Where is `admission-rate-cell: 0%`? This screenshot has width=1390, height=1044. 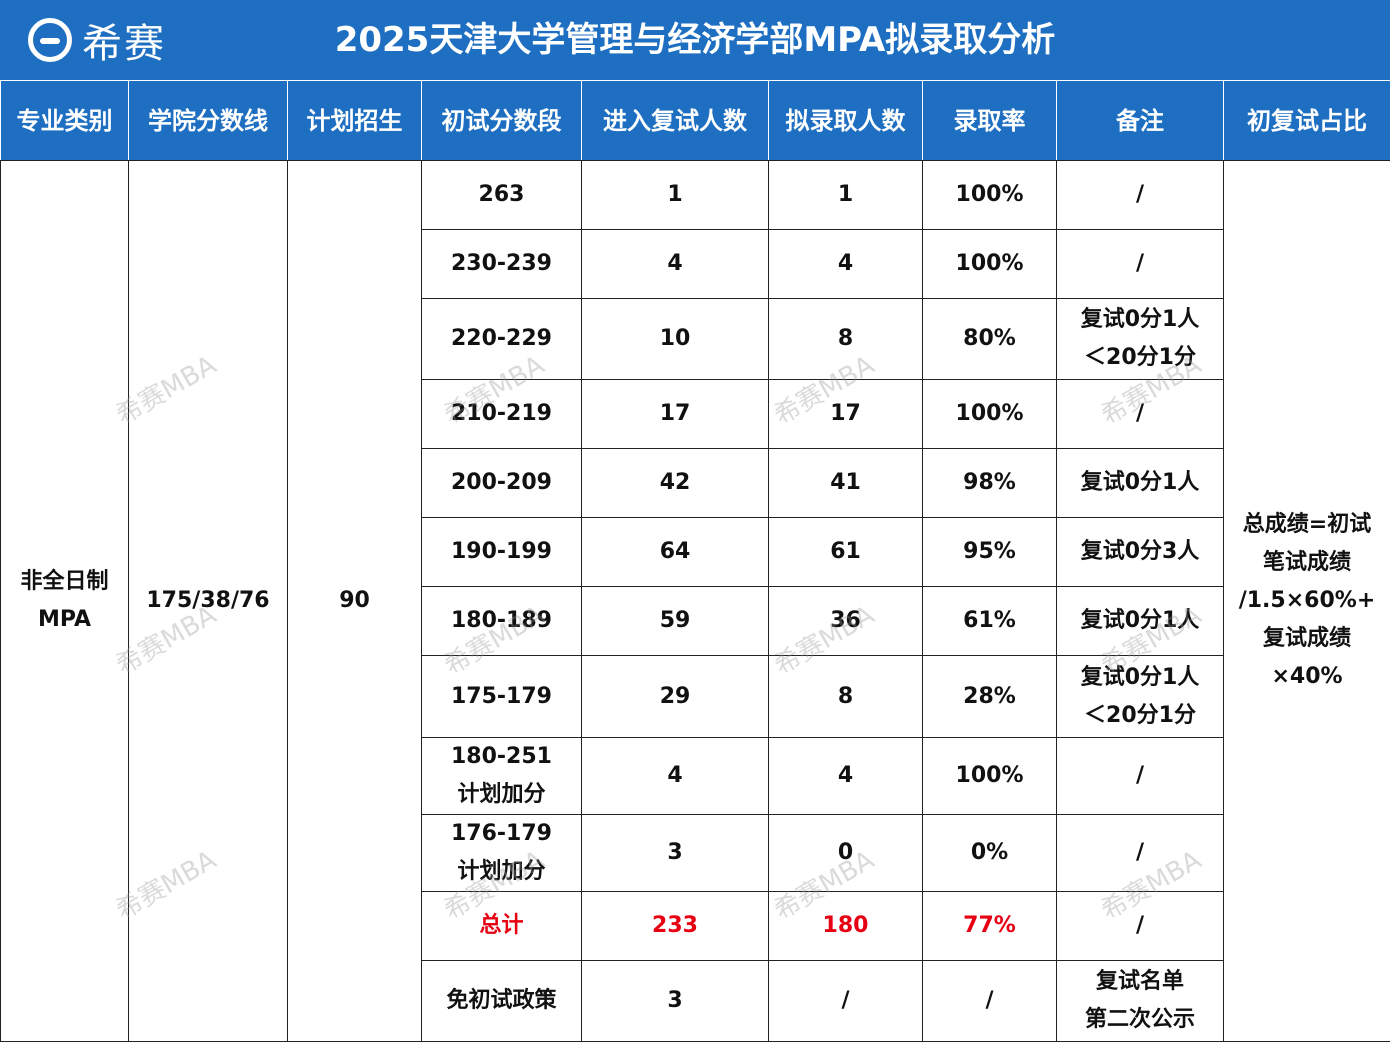 admission-rate-cell: 0% is located at coordinates (989, 853).